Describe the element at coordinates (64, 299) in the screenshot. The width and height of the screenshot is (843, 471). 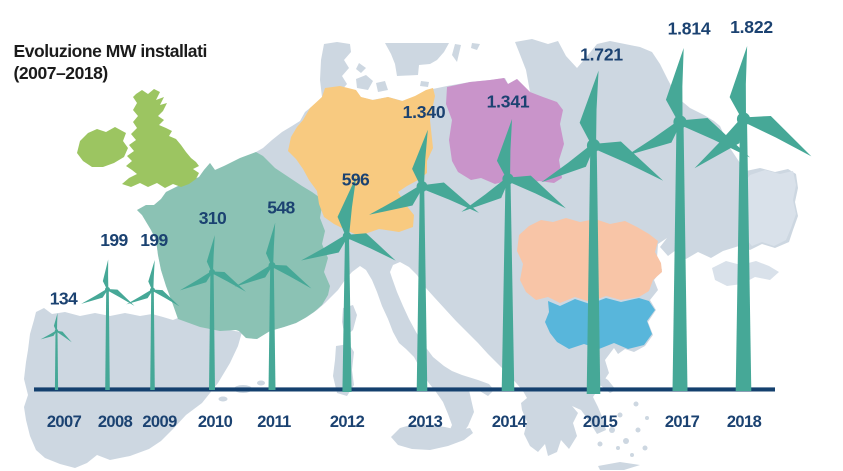
I see `svg-text: 134` at that location.